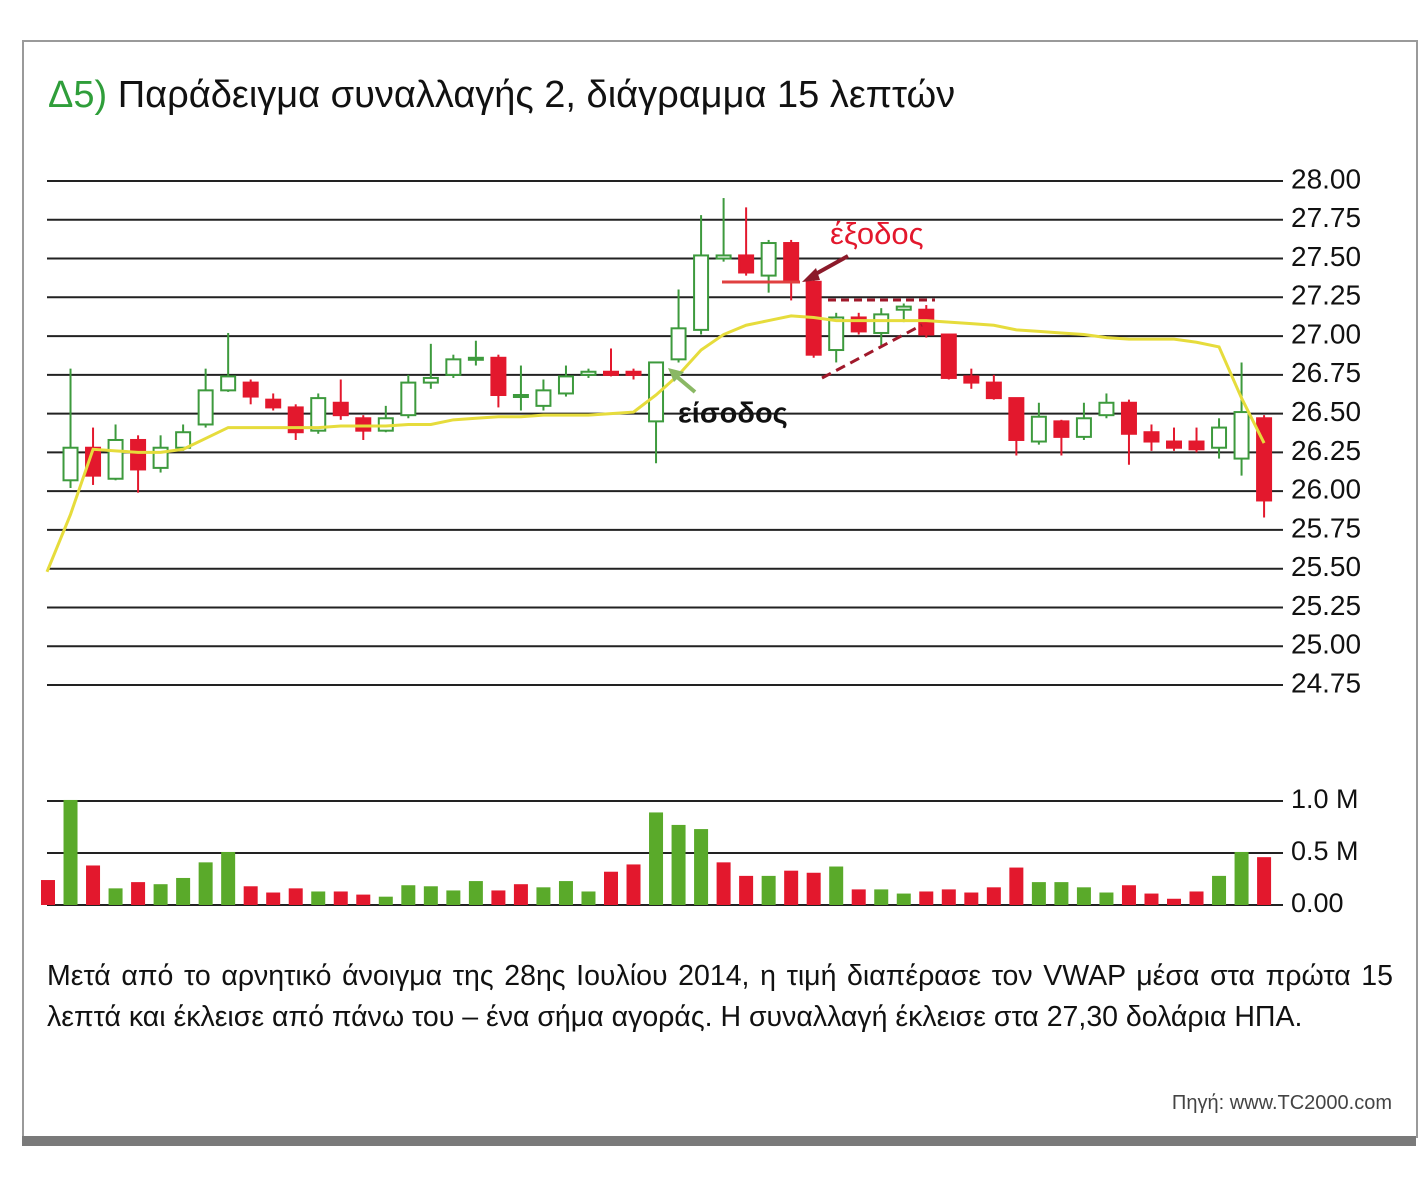 The height and width of the screenshot is (1185, 1428). Describe the element at coordinates (1326, 217) in the screenshot. I see `y-tick-label: 27.75` at that location.